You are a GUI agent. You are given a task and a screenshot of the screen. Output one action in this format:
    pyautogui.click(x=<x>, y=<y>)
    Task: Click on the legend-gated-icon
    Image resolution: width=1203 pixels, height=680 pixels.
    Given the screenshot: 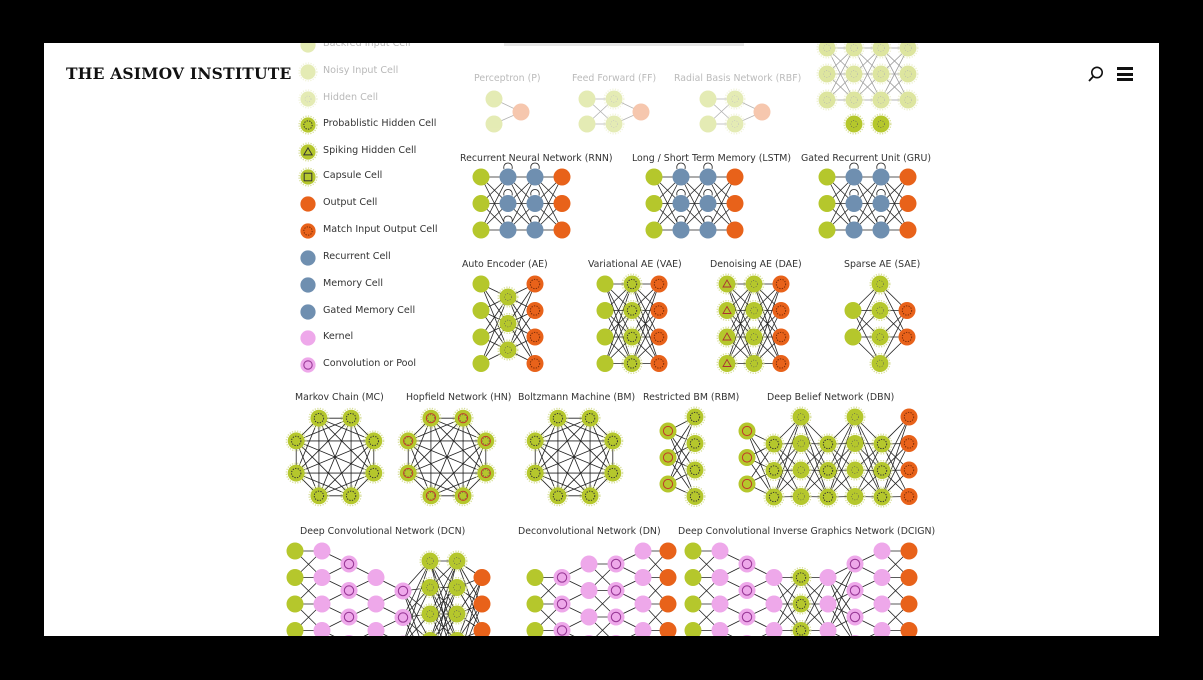 What is the action you would take?
    pyautogui.click(x=308, y=312)
    